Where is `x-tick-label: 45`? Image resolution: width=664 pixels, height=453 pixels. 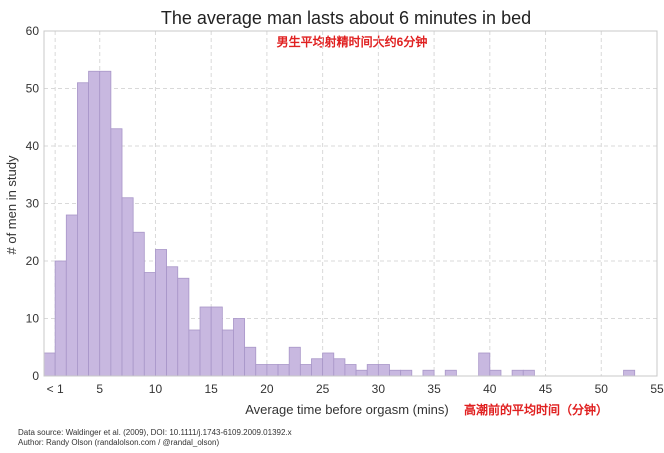
x-tick-label: 45 is located at coordinates (546, 389).